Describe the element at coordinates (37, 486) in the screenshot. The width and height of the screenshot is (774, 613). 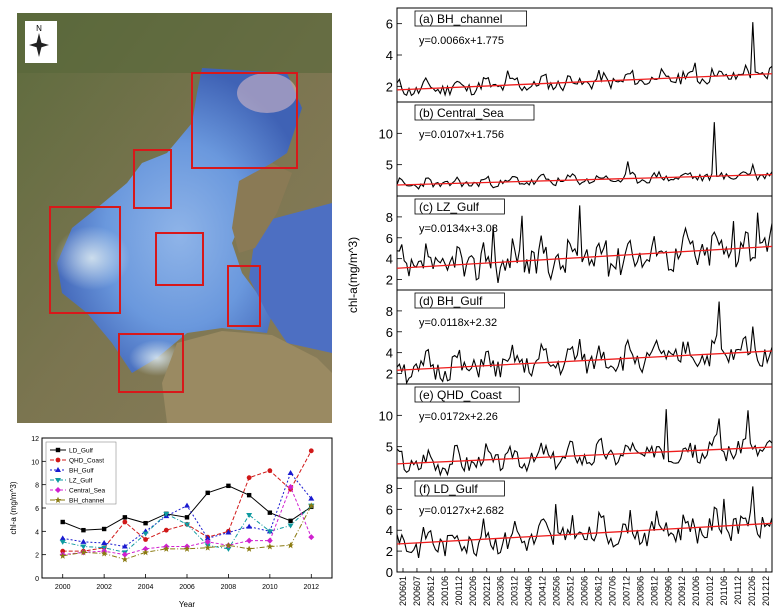
I see `annual-ytick-label: 8` at that location.